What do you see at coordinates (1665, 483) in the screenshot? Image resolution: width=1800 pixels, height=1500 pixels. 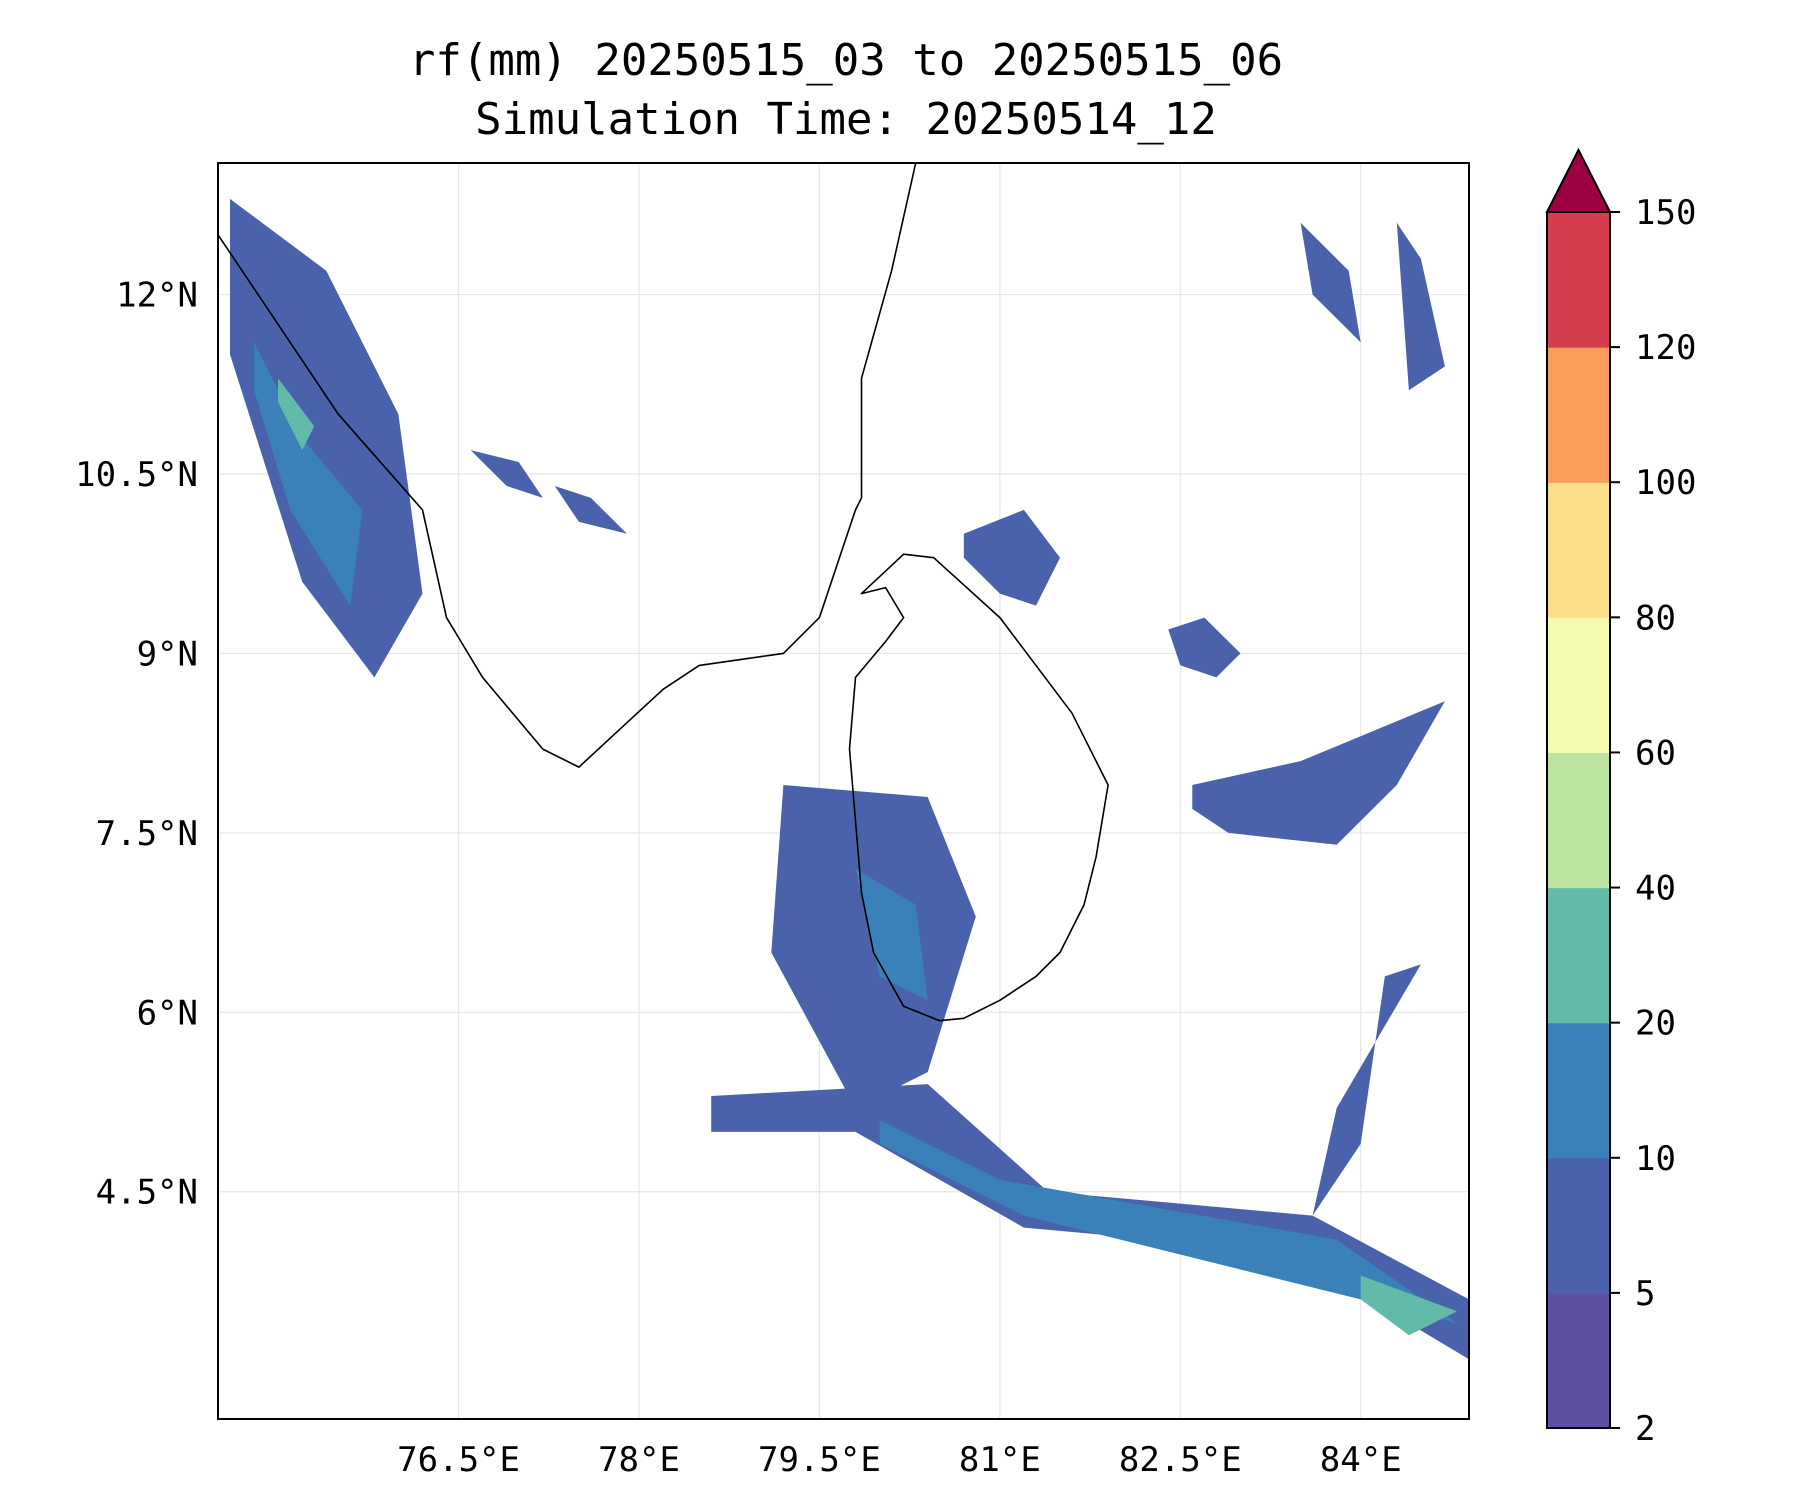 I see `colorbar-tick-label: 100` at bounding box center [1665, 483].